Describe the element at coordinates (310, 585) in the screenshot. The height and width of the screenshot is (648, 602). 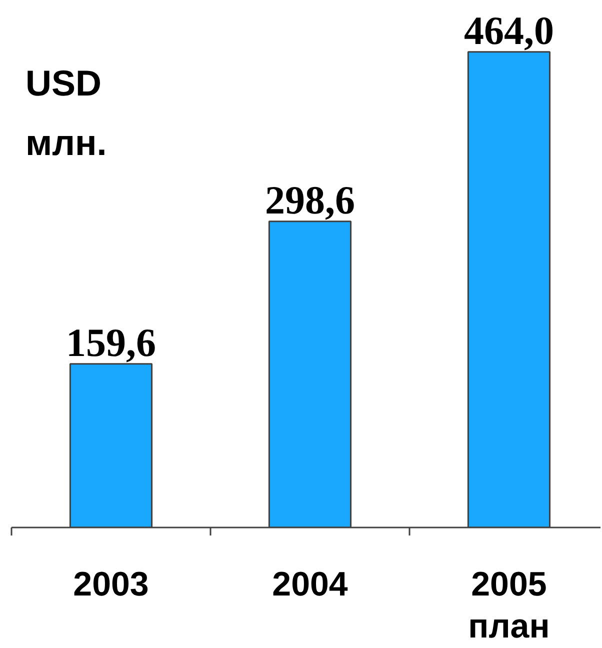
I see `x-tick-label: 2004` at that location.